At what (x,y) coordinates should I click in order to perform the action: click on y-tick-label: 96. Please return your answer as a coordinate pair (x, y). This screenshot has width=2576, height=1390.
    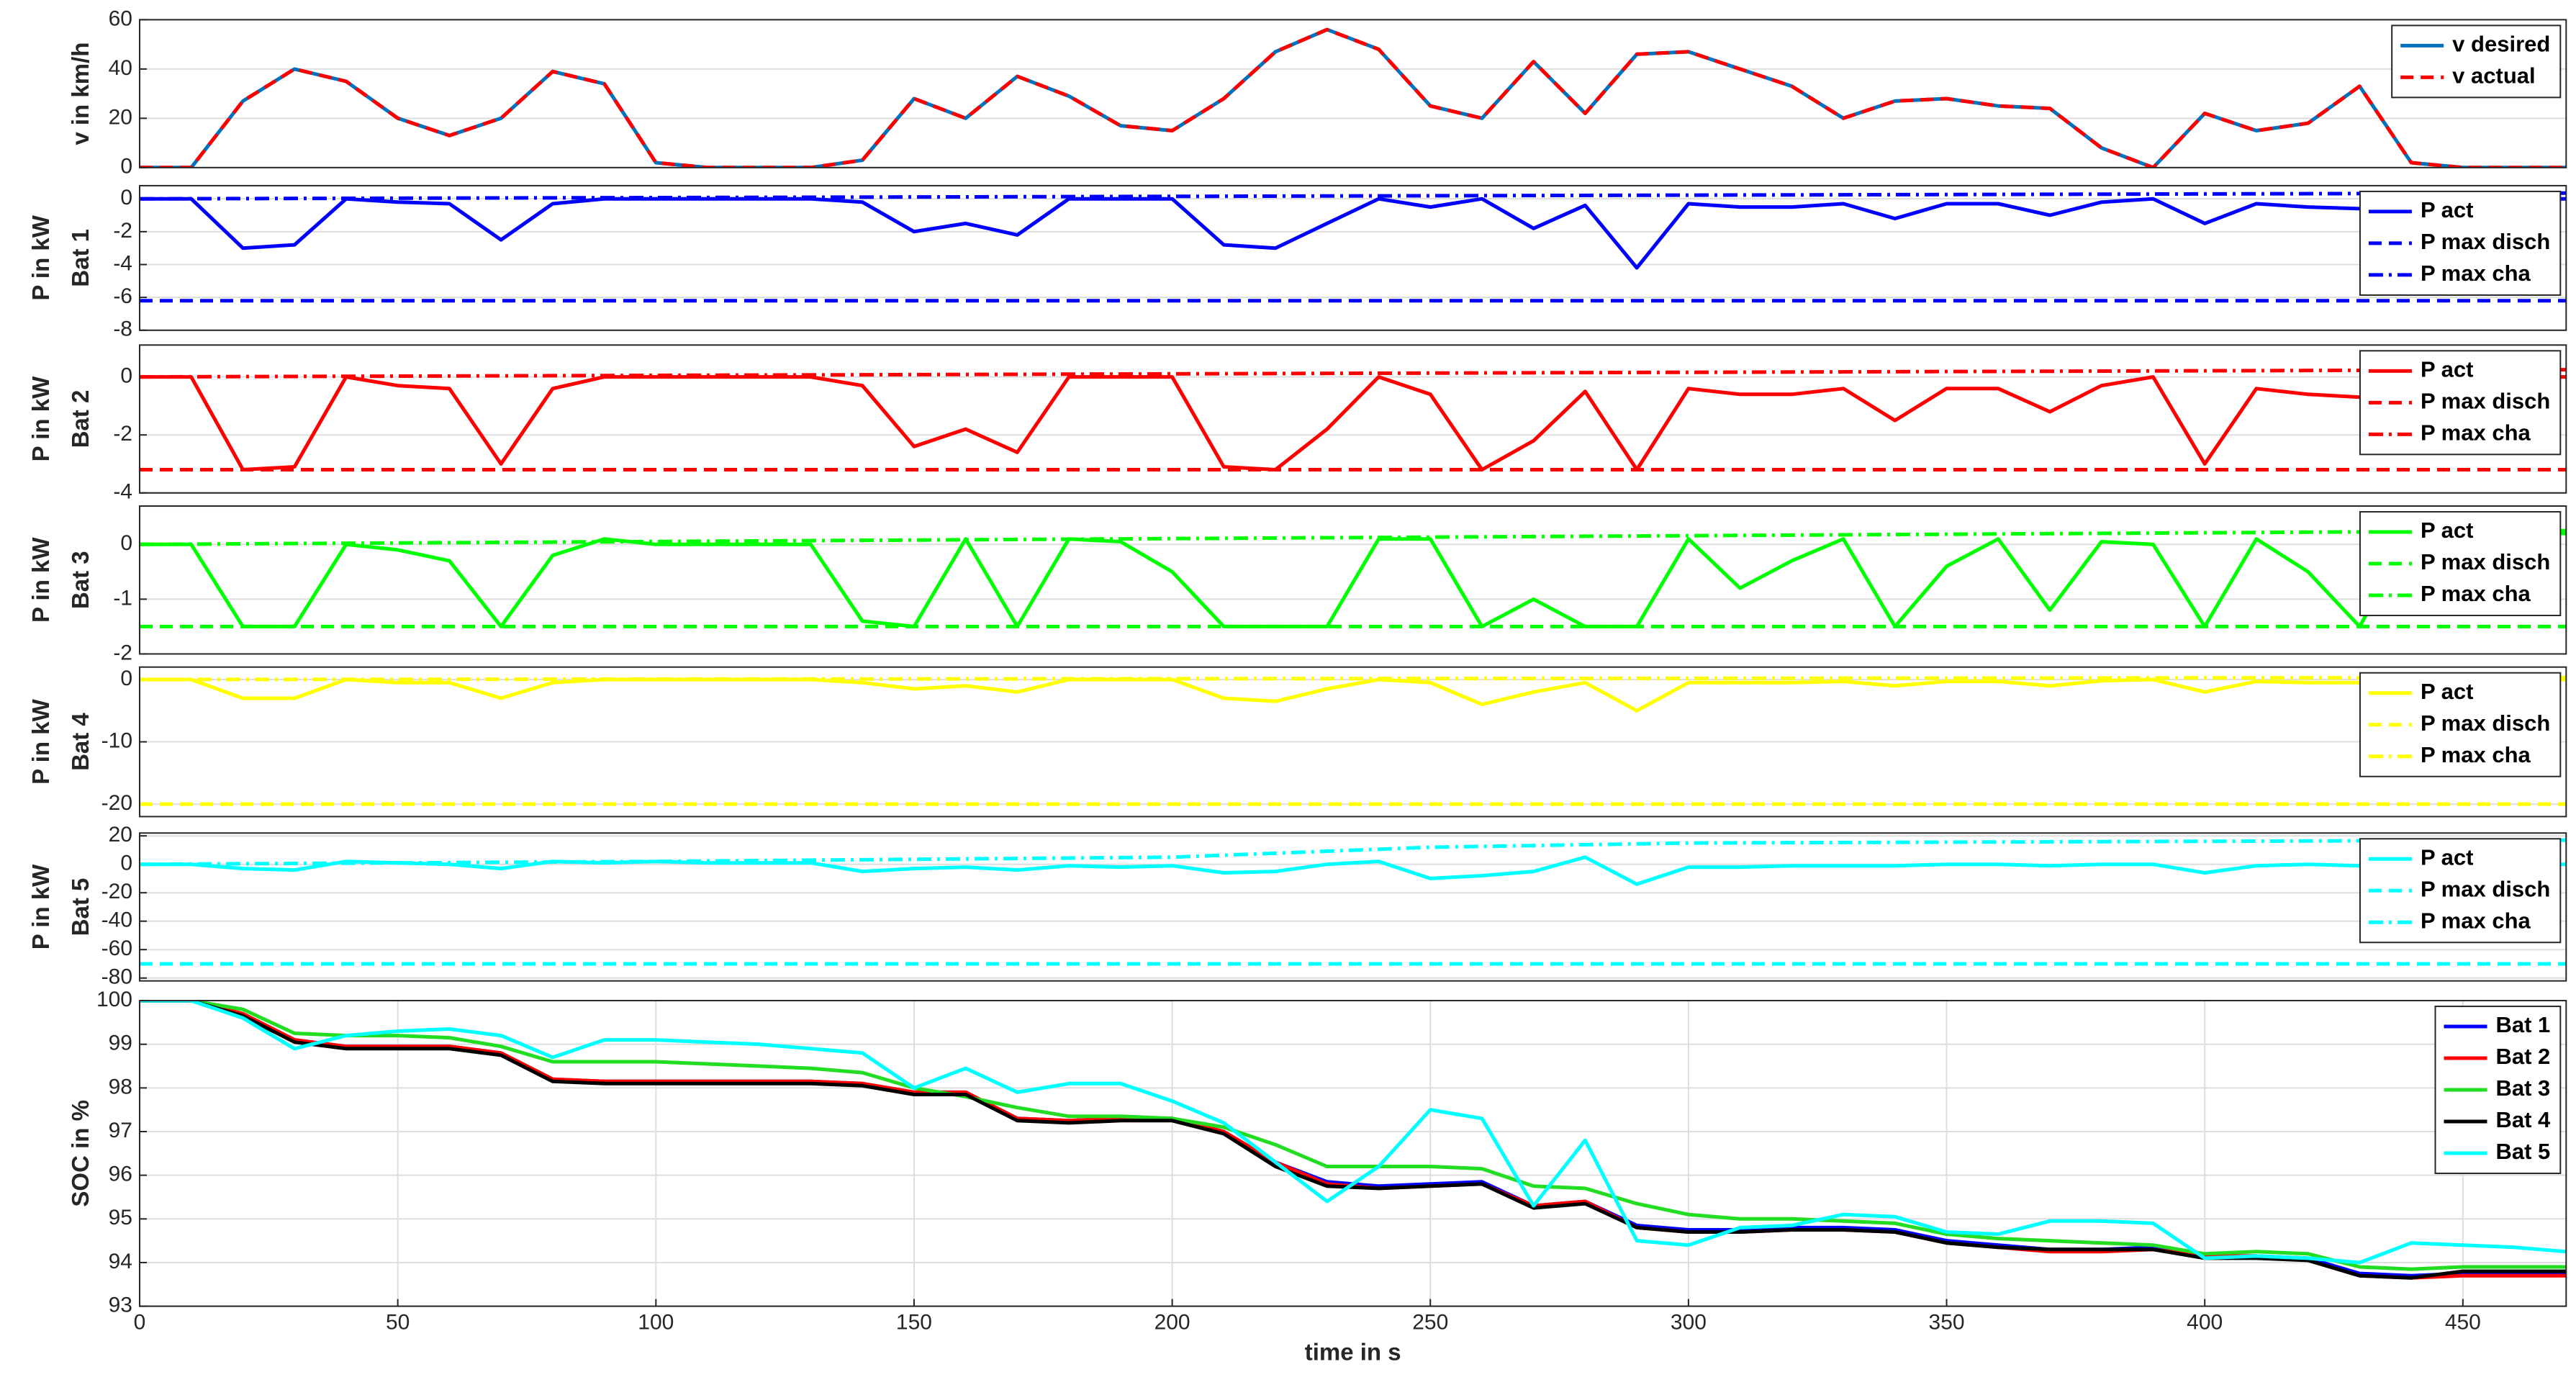
    Looking at the image, I should click on (121, 1175).